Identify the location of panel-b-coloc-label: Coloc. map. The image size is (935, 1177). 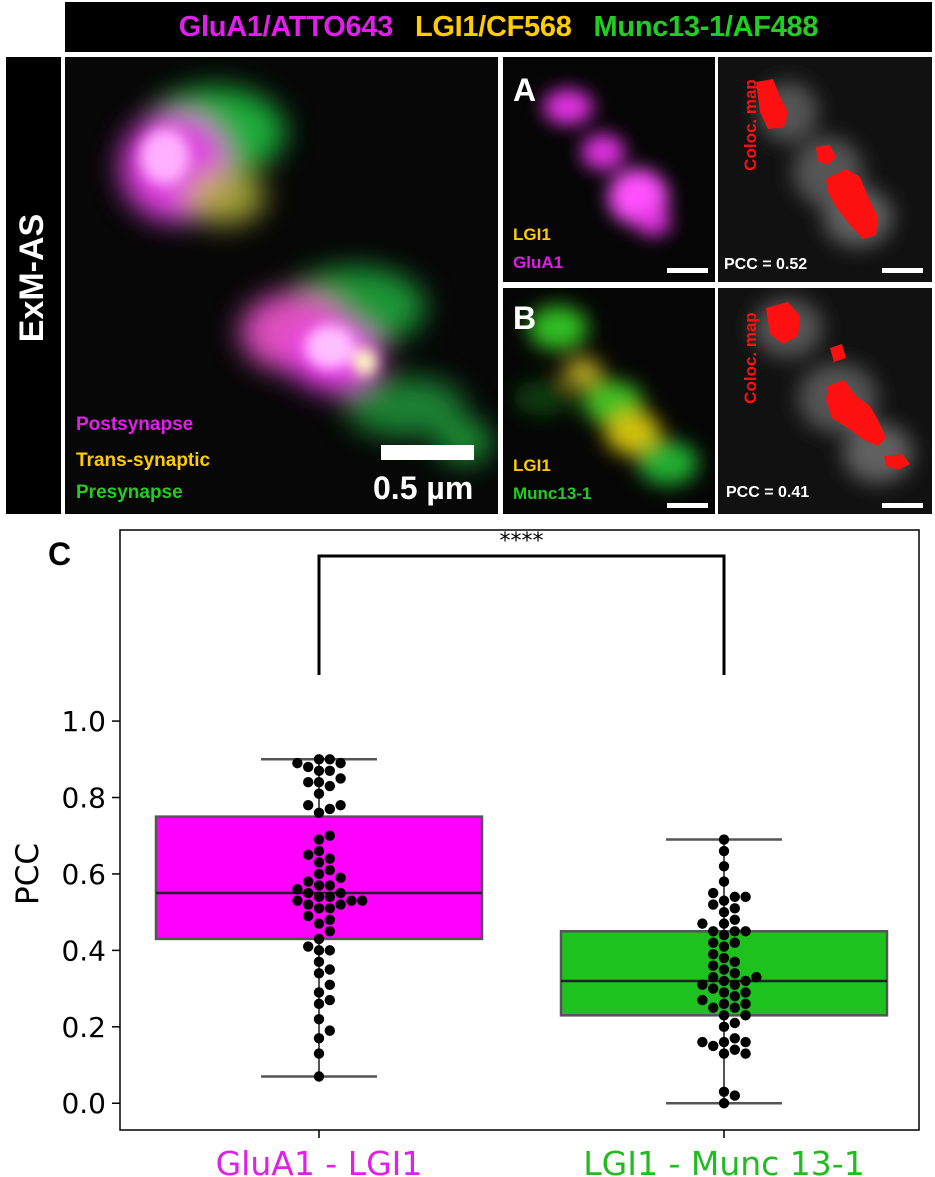
(750, 358).